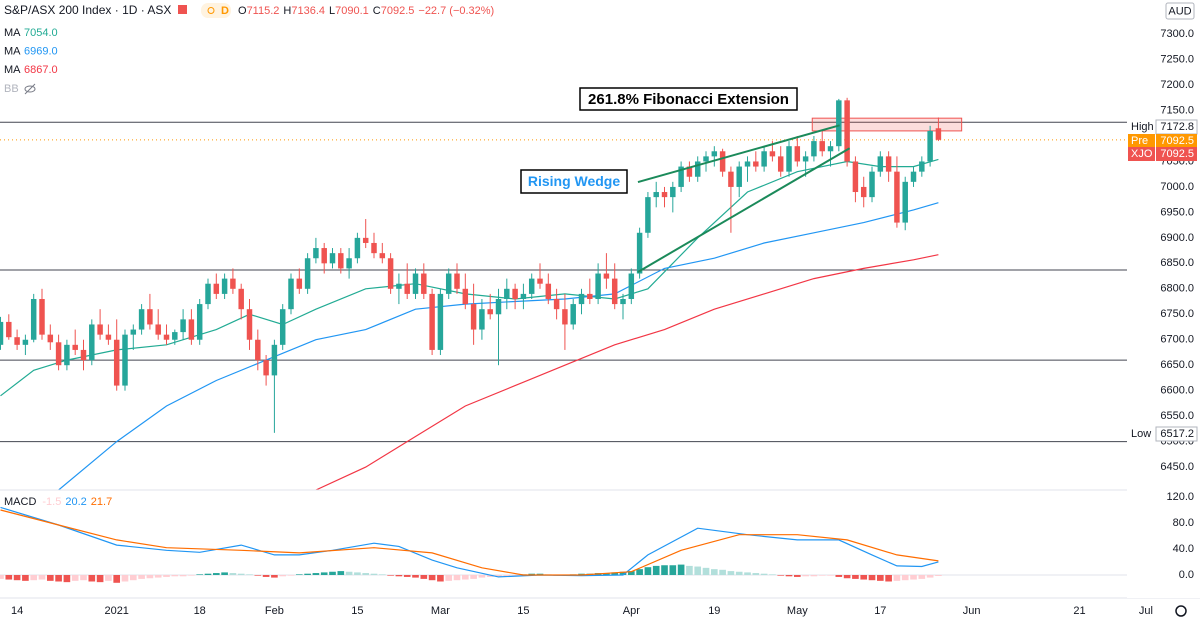 The height and width of the screenshot is (624, 1200). Describe the element at coordinates (182, 9) in the screenshot. I see `flag-icon` at that location.